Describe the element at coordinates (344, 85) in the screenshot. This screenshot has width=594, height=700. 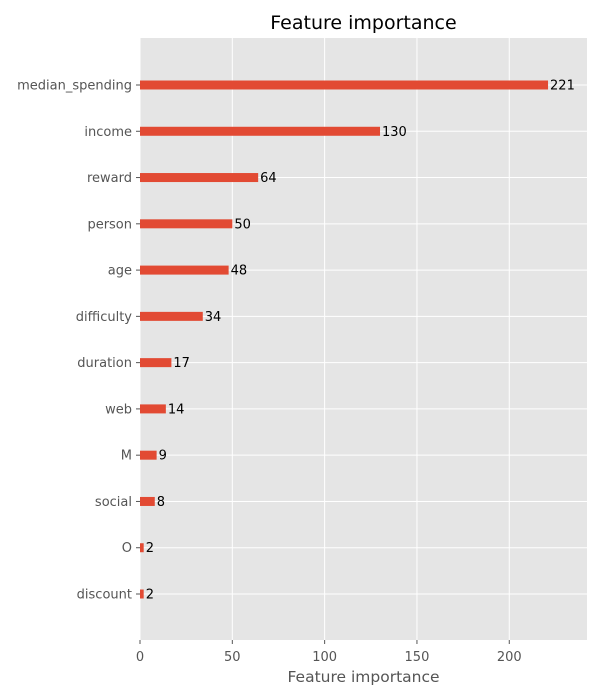
I see `bar-median-spending` at that location.